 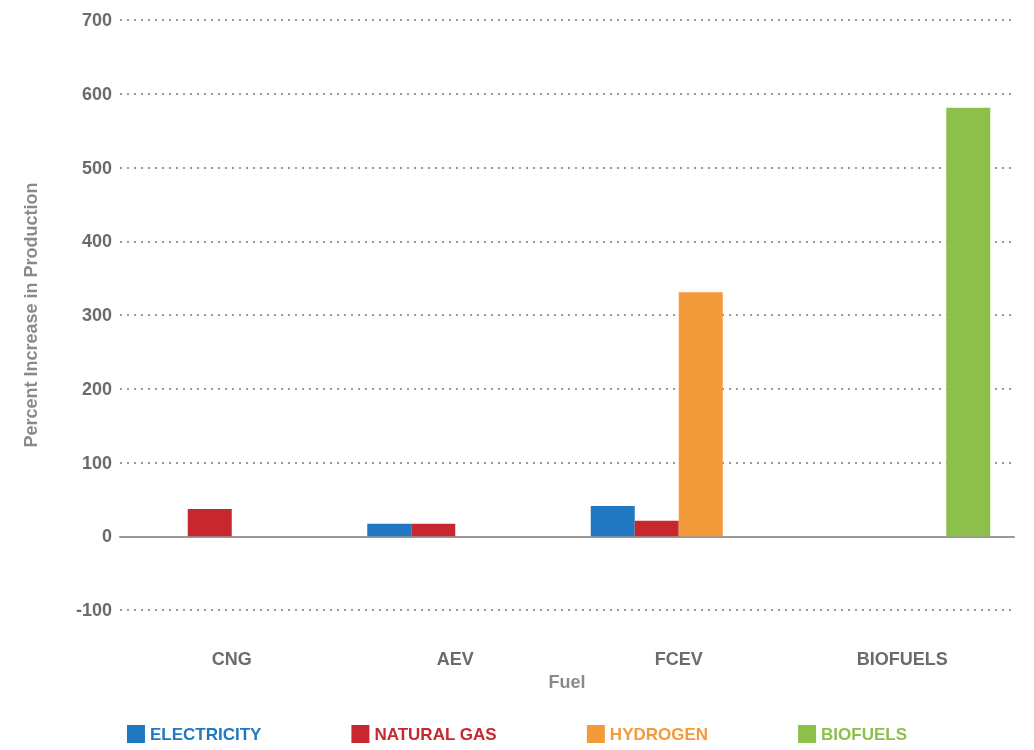 I want to click on legend-label: NATURAL GAS, so click(x=435, y=734).